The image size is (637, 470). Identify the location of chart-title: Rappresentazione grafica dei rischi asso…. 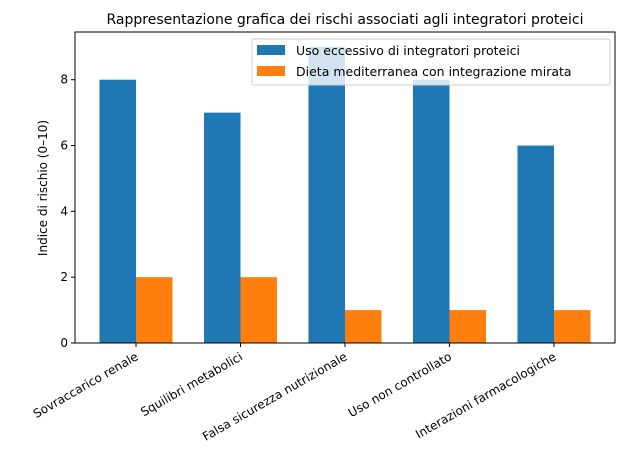
(344, 20).